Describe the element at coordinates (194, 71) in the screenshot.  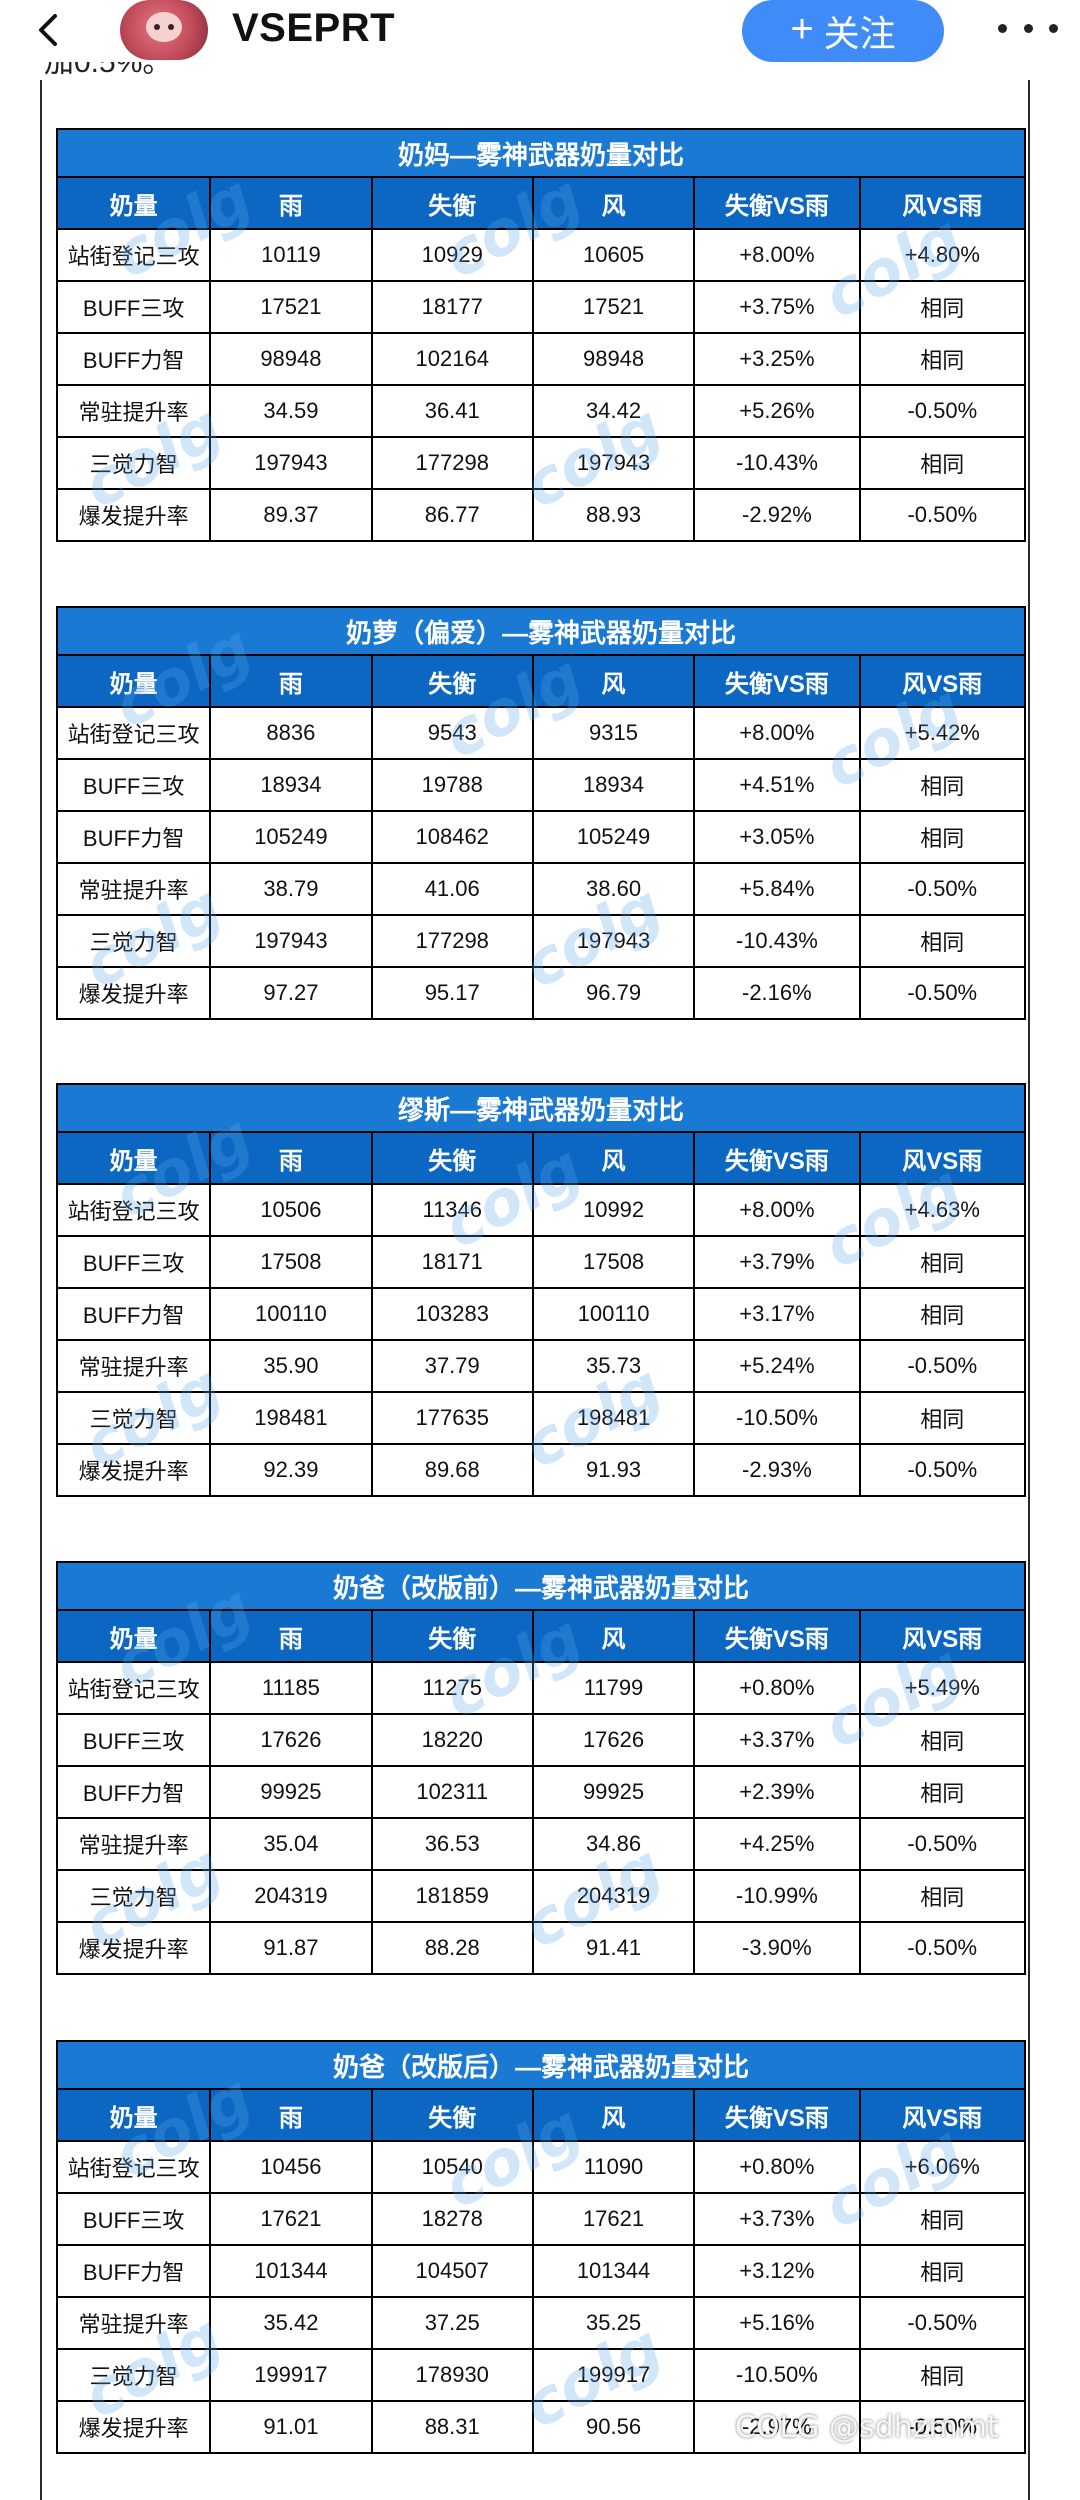
I see `truncated-text-line: 加0.5%。` at that location.